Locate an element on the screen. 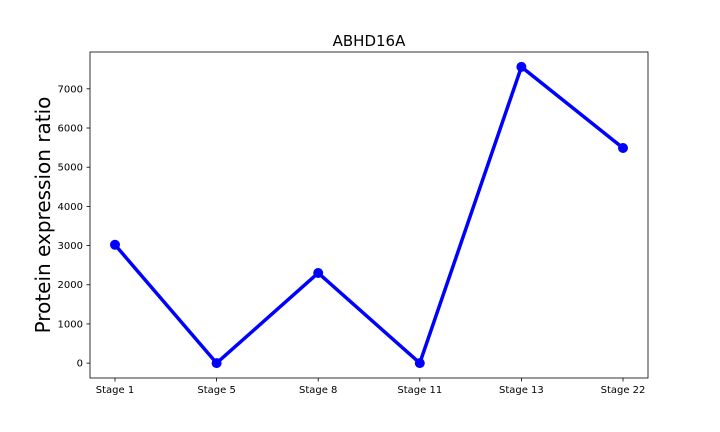  x-tick-label: Stage 5 is located at coordinates (216, 390).